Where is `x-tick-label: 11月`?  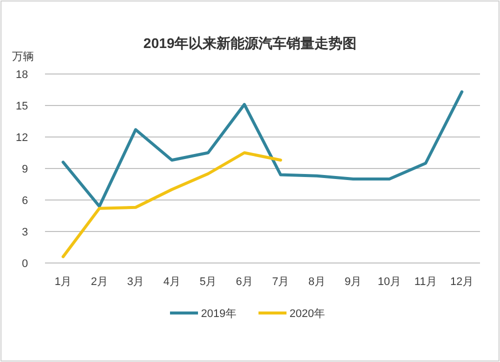
x-tick-label: 11月 is located at coordinates (425, 282).